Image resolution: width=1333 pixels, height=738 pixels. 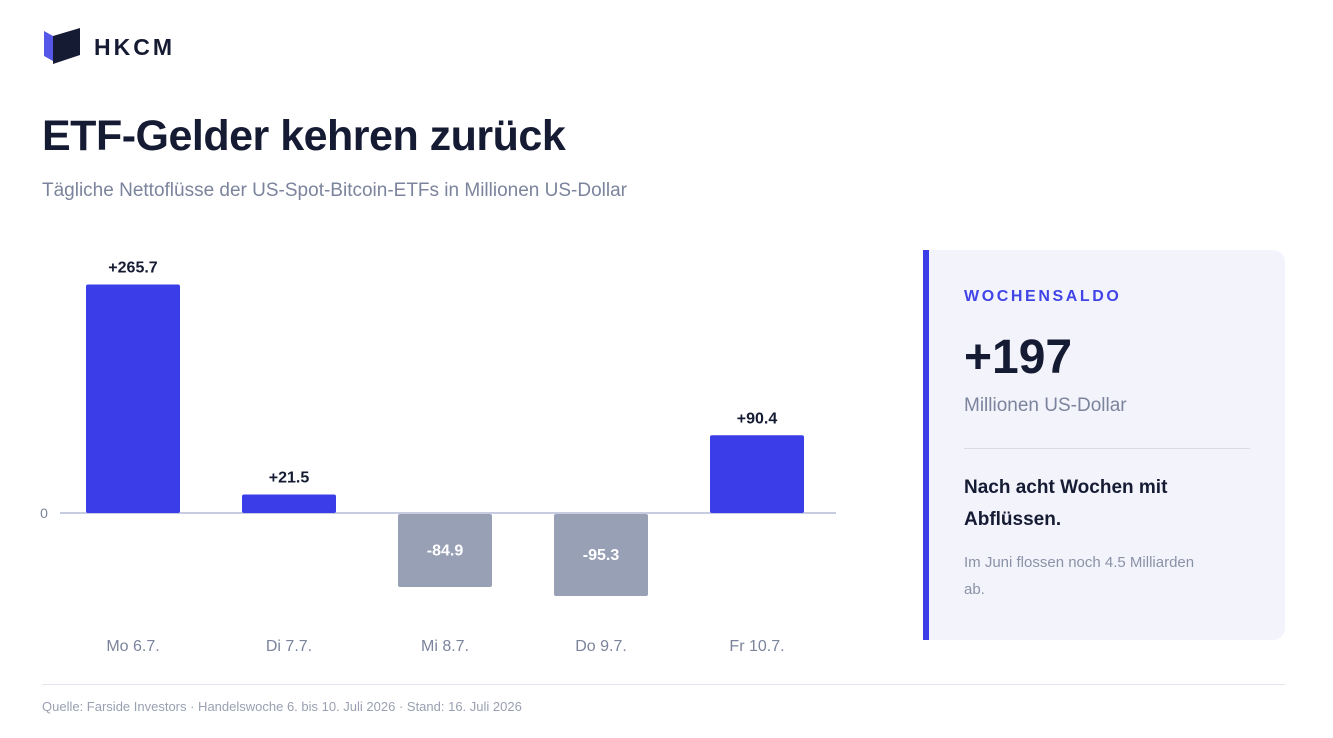 What do you see at coordinates (44, 513) in the screenshot?
I see `y-tick-label: 0` at bounding box center [44, 513].